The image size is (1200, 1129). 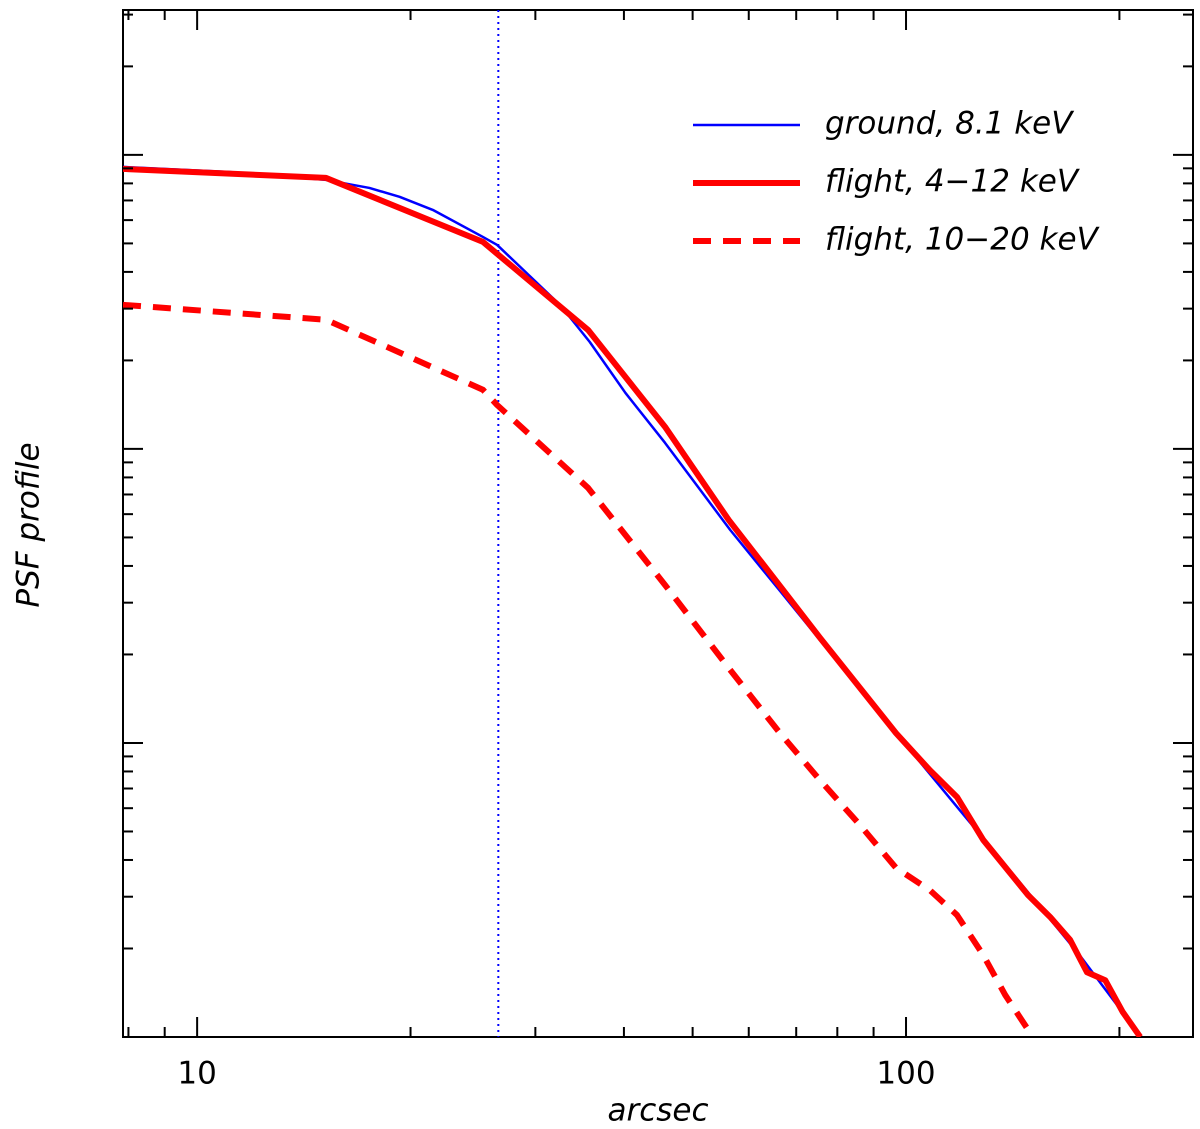 I want to click on legend-label: flight, 10−20 keV, so click(x=963, y=240).